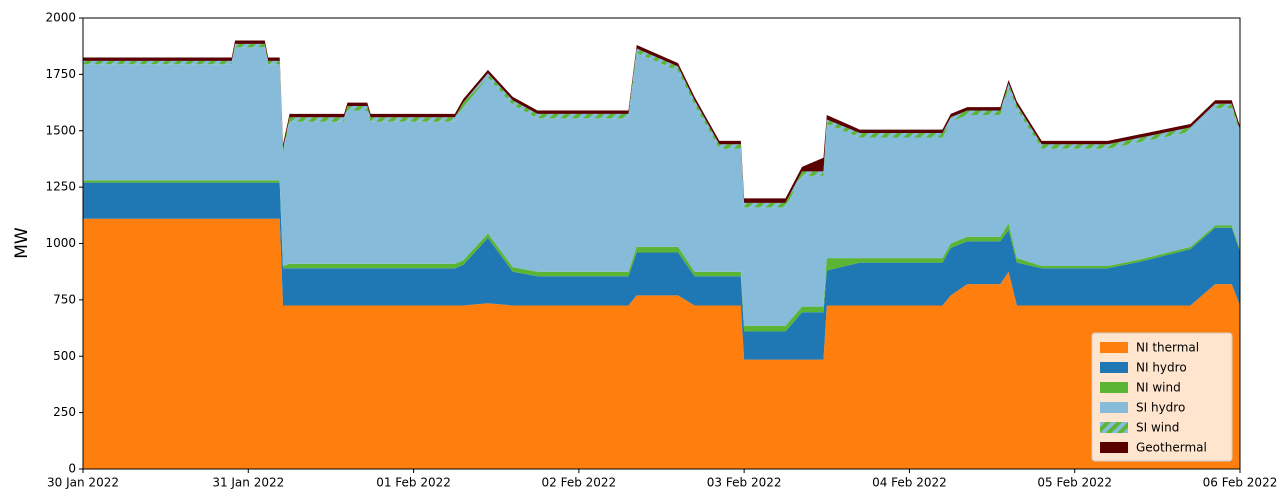 This screenshot has width=1283, height=492. Describe the element at coordinates (1167, 348) in the screenshot. I see `legend-label: NI thermal` at that location.